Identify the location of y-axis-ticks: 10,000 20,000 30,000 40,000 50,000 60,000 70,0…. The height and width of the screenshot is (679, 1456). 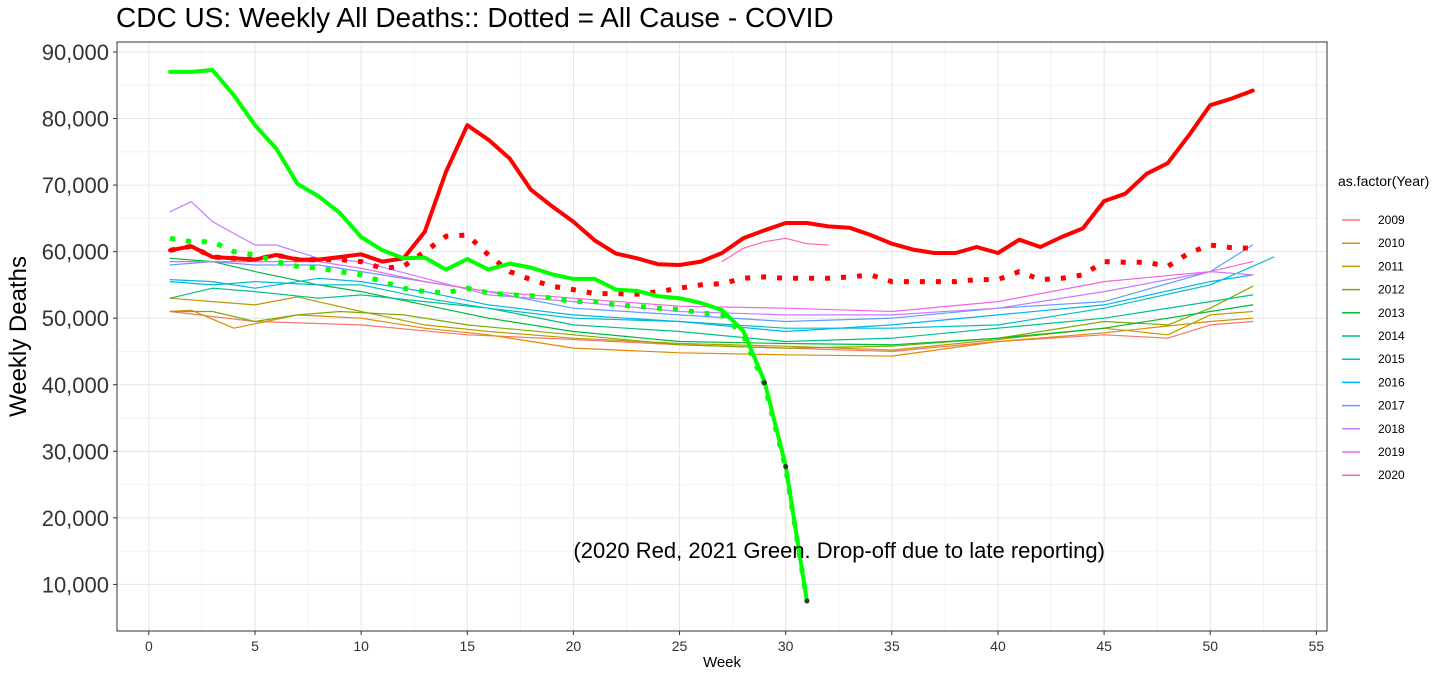
(79, 318).